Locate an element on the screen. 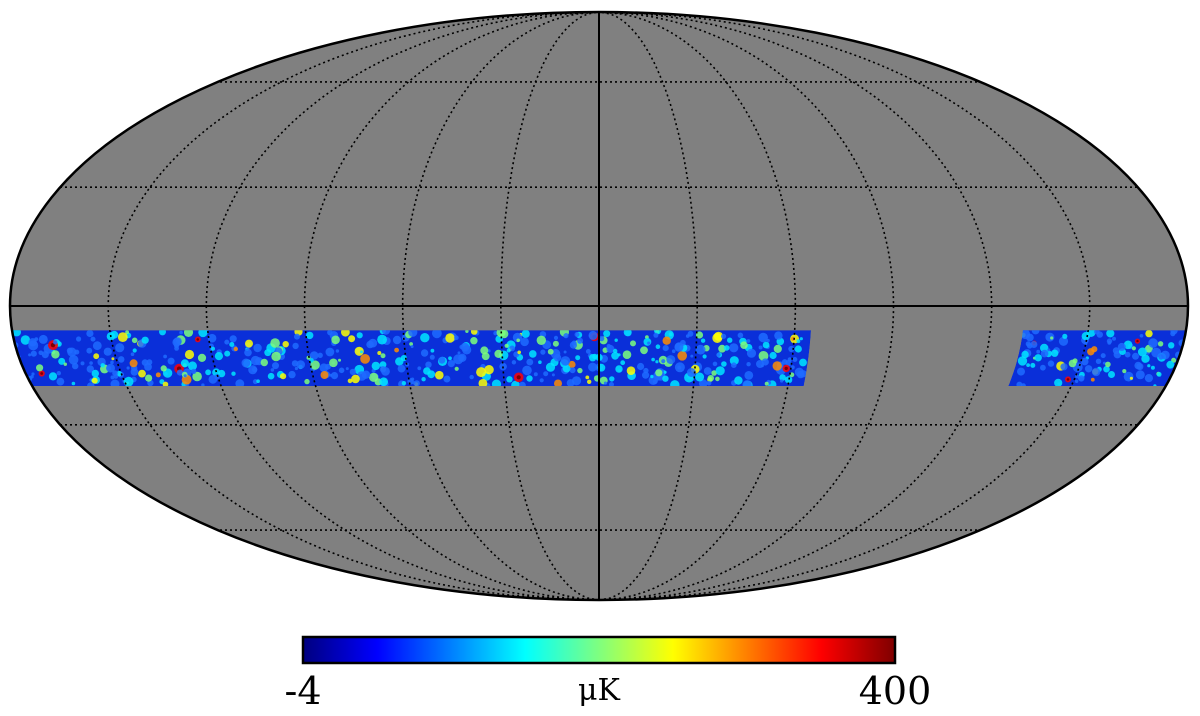 Image resolution: width=1200 pixels, height=716 pixels. colorbar: -4 μK 400 is located at coordinates (607, 674).